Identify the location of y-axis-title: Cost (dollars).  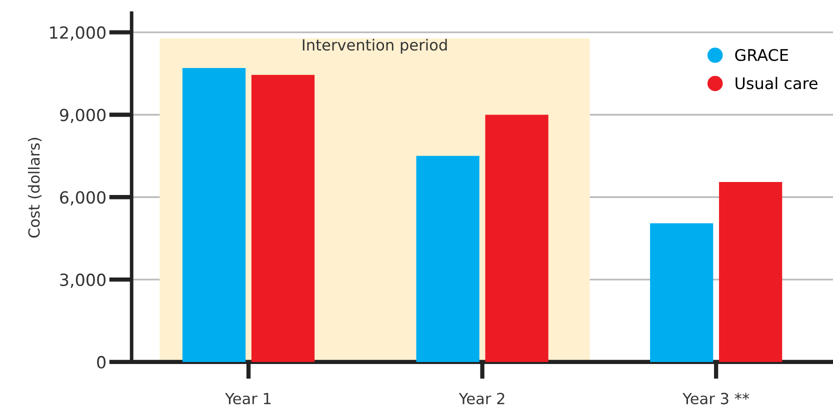
(35, 188).